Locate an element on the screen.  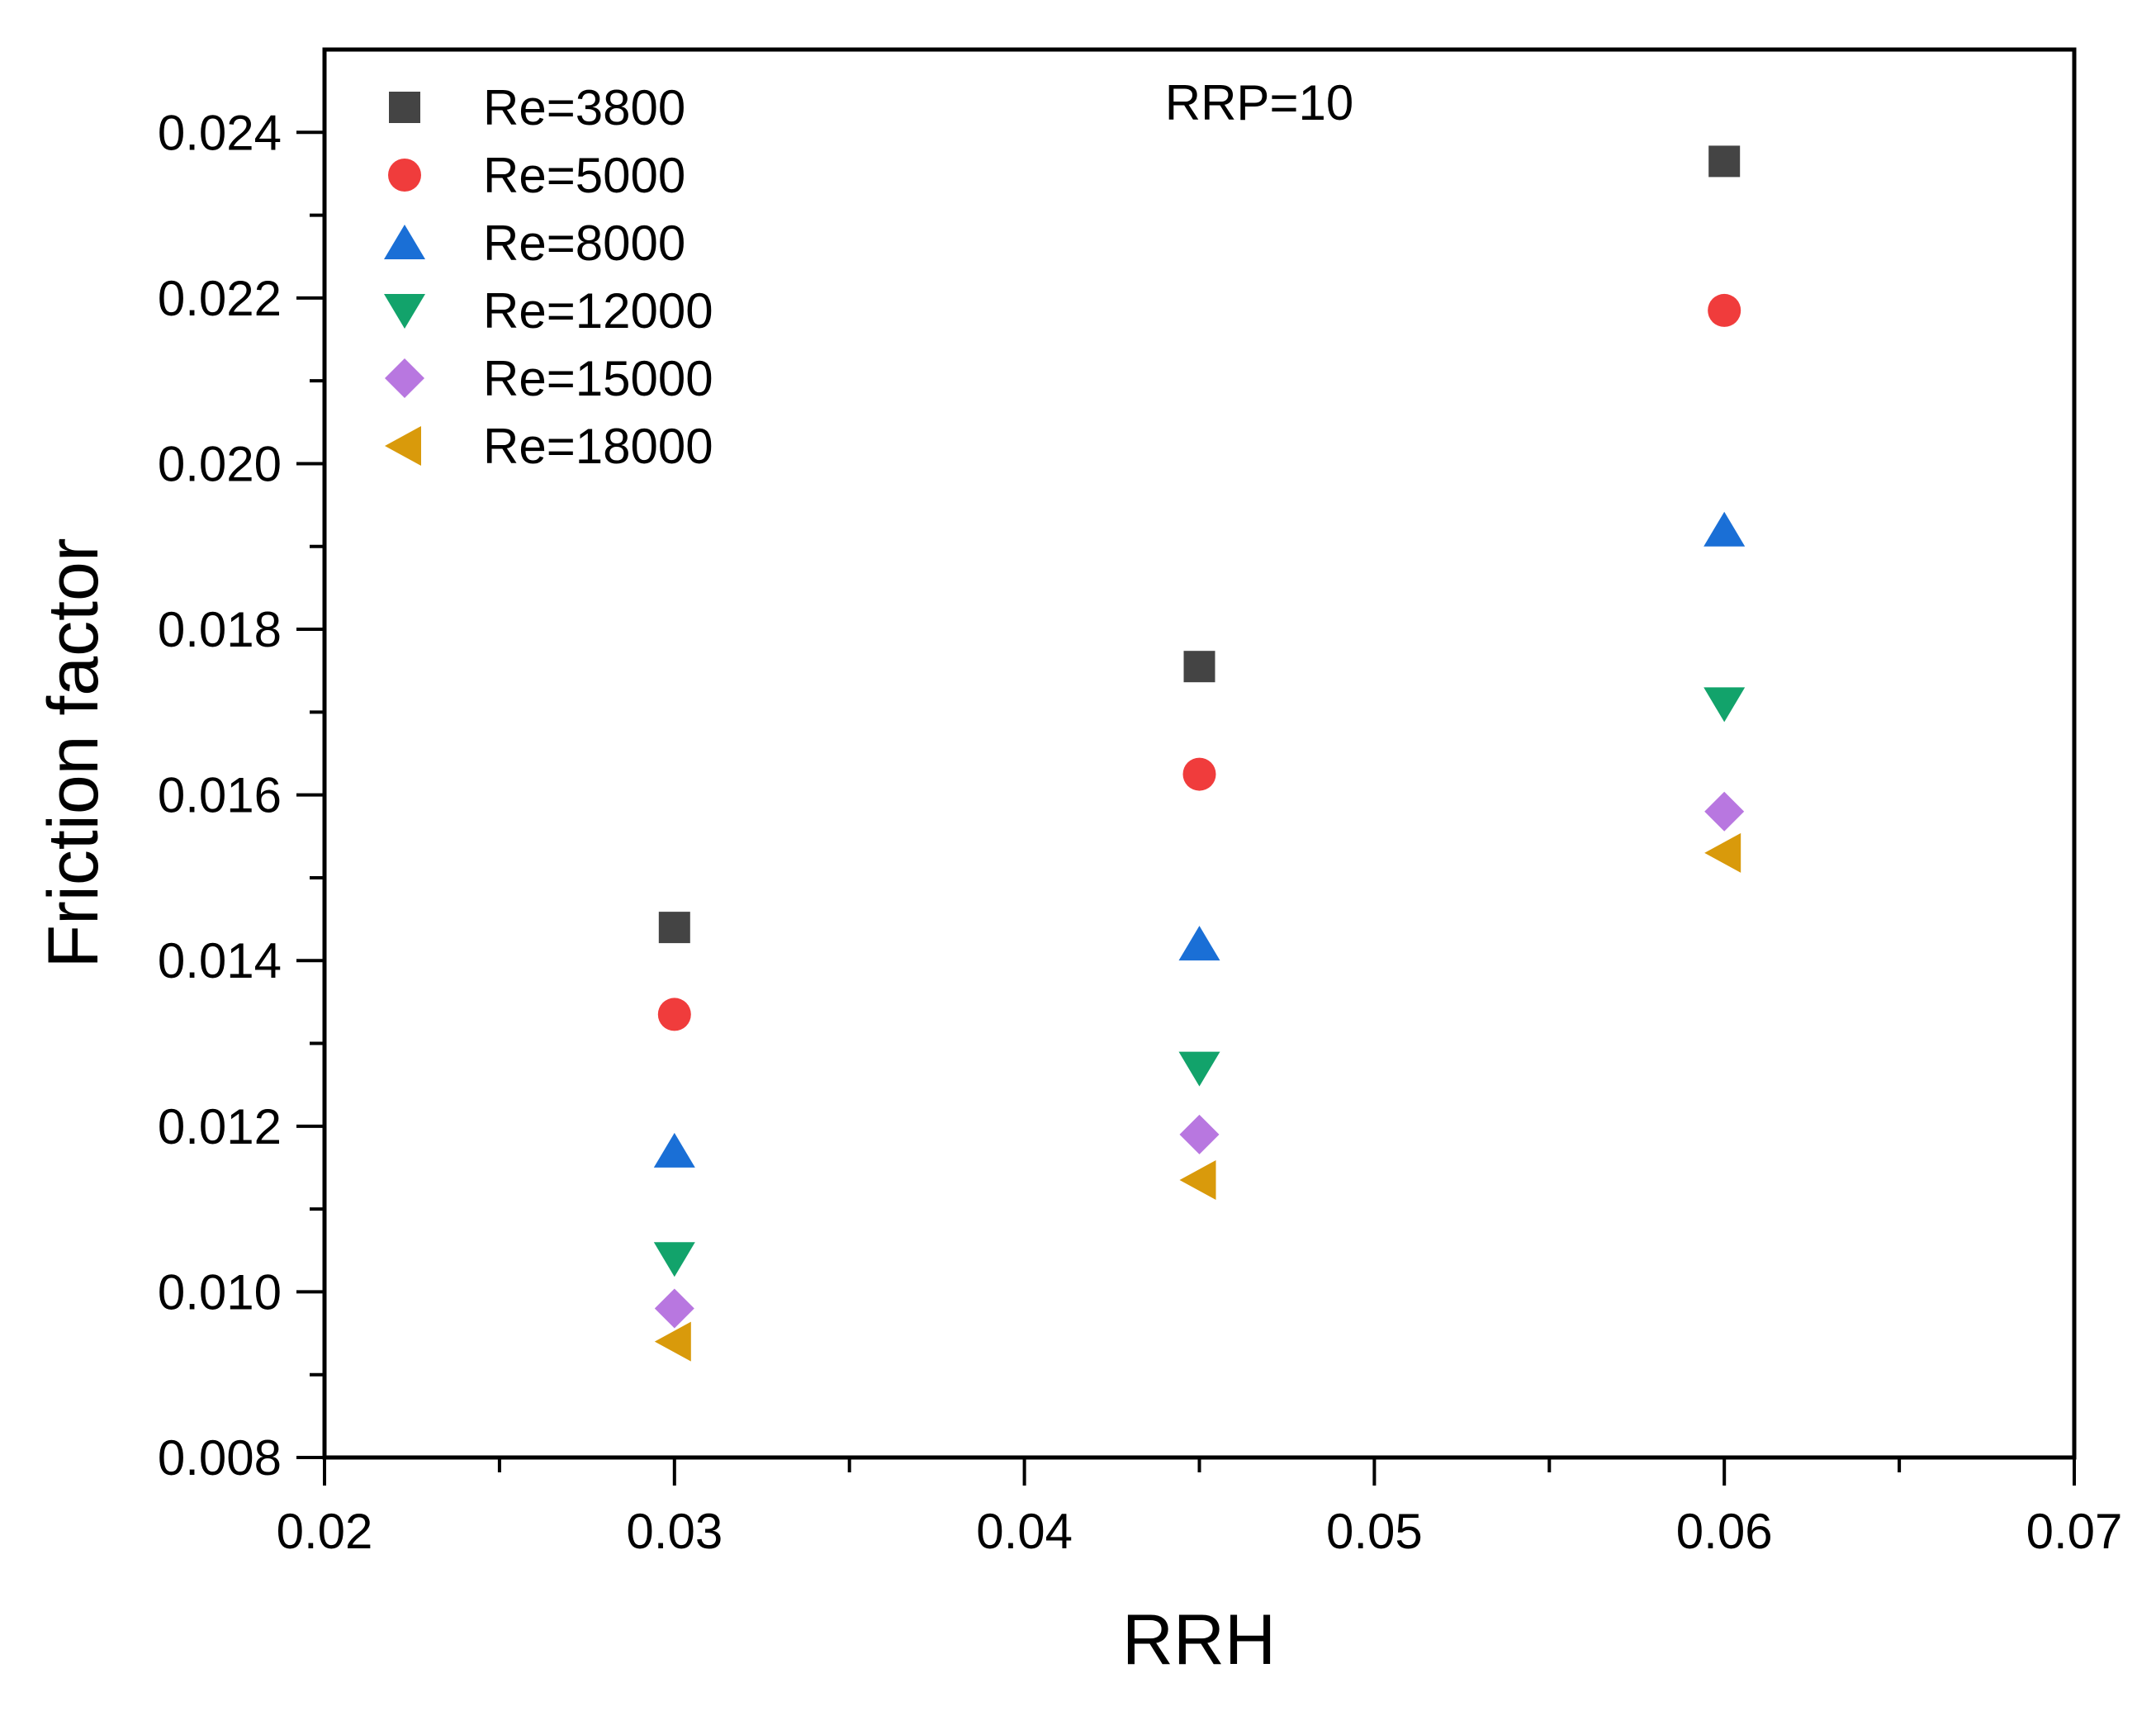
chart-annotation: RRP=10 is located at coordinates (1259, 102).